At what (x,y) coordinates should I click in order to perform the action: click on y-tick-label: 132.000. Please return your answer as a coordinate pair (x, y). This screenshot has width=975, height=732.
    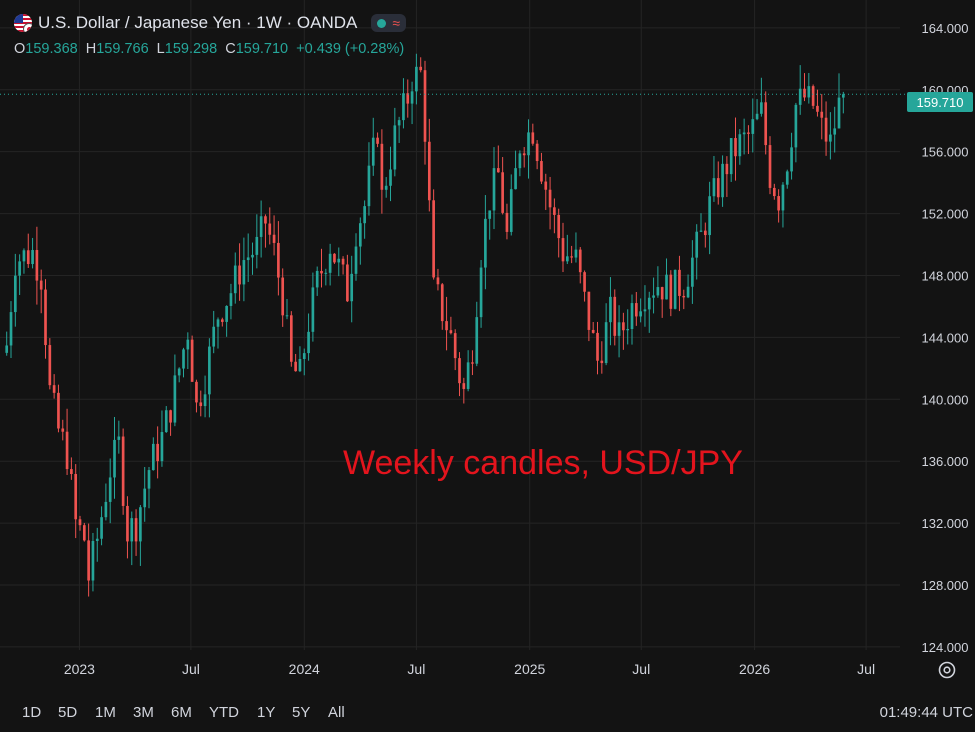
    Looking at the image, I should click on (945, 523).